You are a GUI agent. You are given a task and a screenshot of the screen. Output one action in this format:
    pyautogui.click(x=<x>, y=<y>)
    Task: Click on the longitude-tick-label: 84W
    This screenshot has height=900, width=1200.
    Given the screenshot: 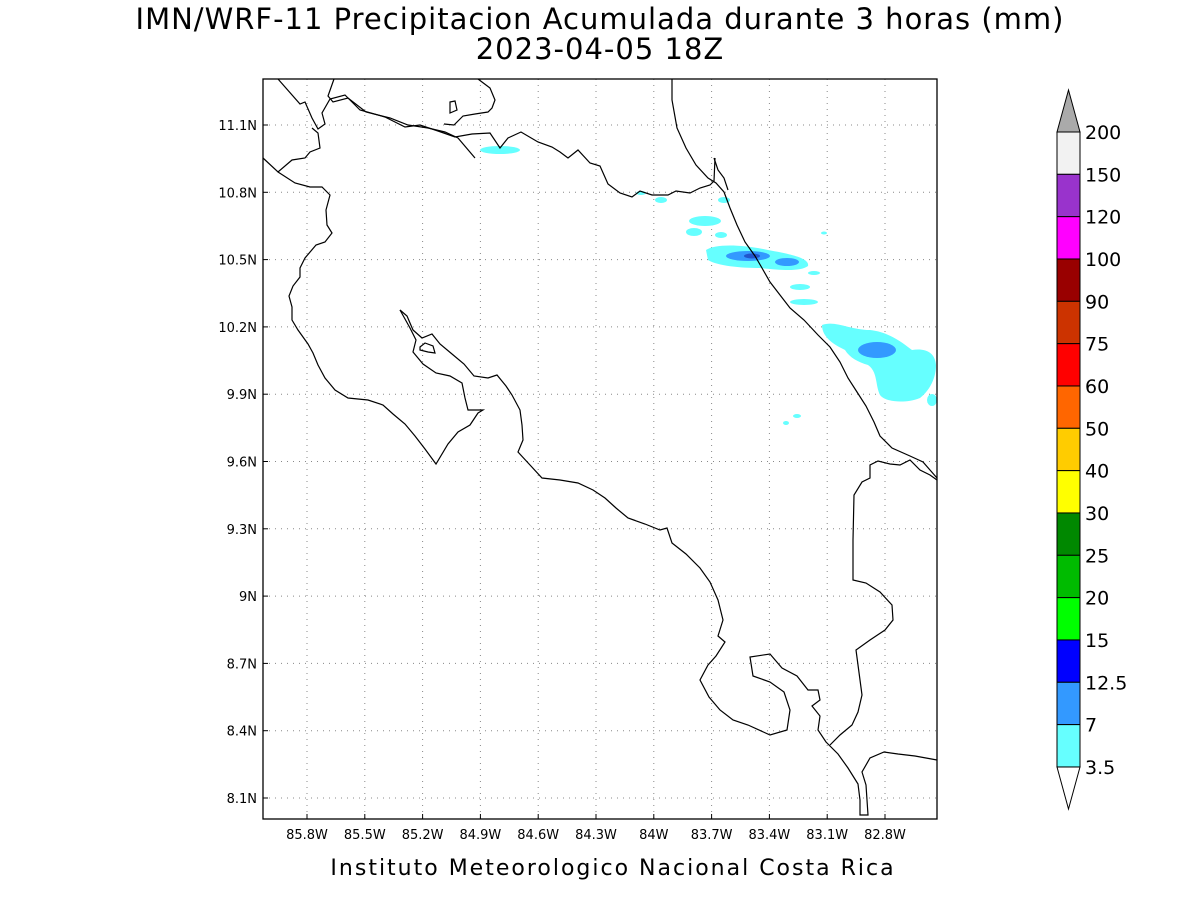 What is the action you would take?
    pyautogui.click(x=654, y=835)
    